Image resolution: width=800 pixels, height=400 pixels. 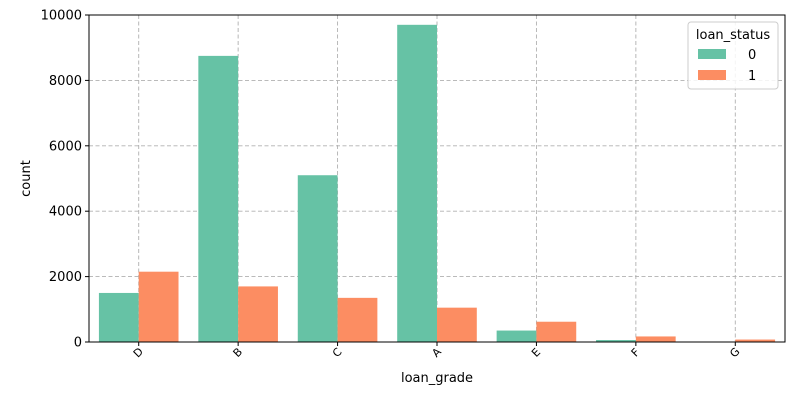 What do you see at coordinates (65, 212) in the screenshot?
I see `y-tick-label: 4000` at bounding box center [65, 212].